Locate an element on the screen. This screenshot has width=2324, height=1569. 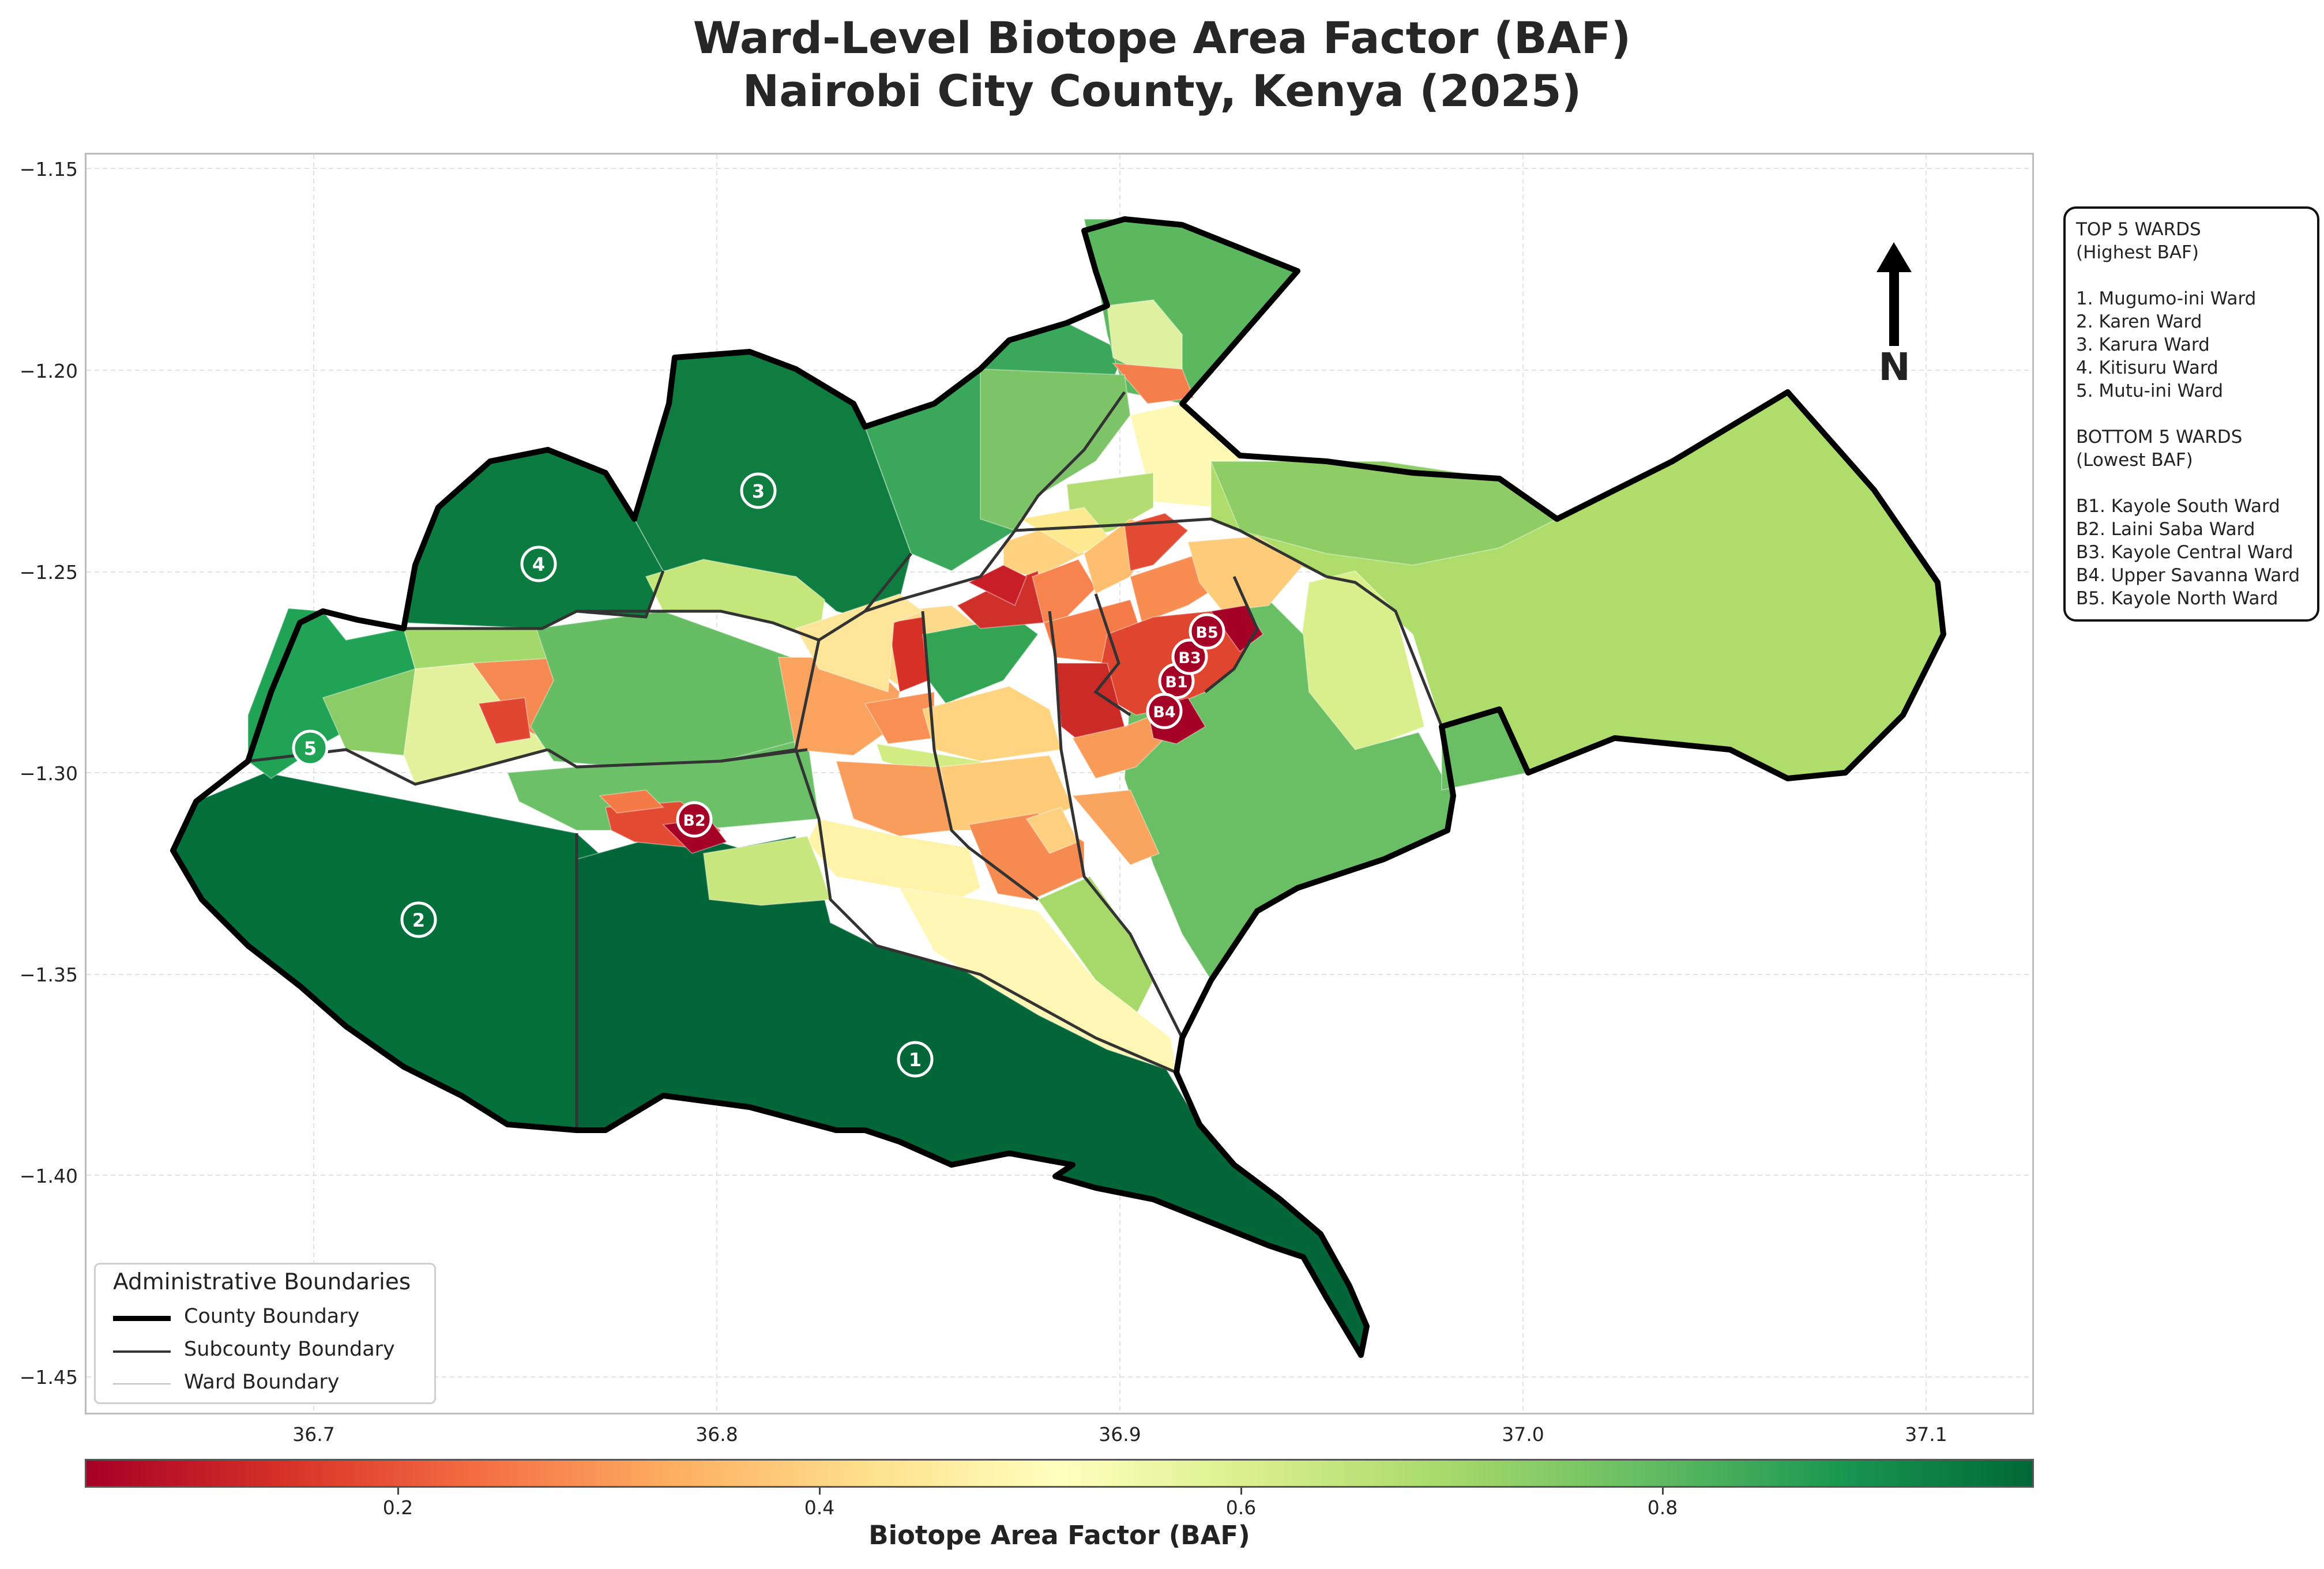
top-heading: TOP 5 WARDS is located at coordinates (2138, 229).